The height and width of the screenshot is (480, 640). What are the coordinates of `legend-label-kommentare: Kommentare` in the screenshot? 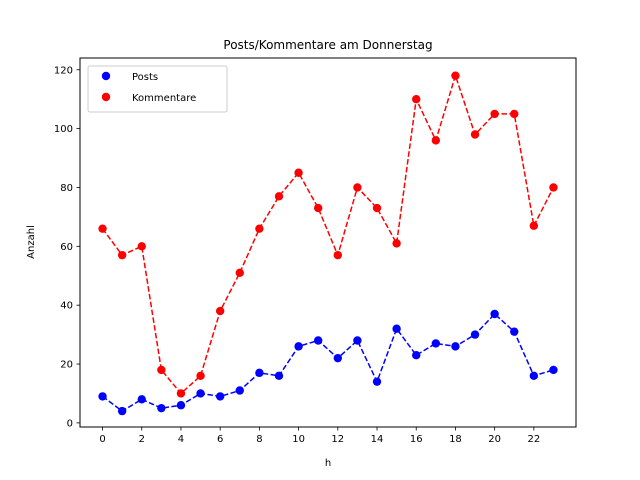 It's located at (164, 98).